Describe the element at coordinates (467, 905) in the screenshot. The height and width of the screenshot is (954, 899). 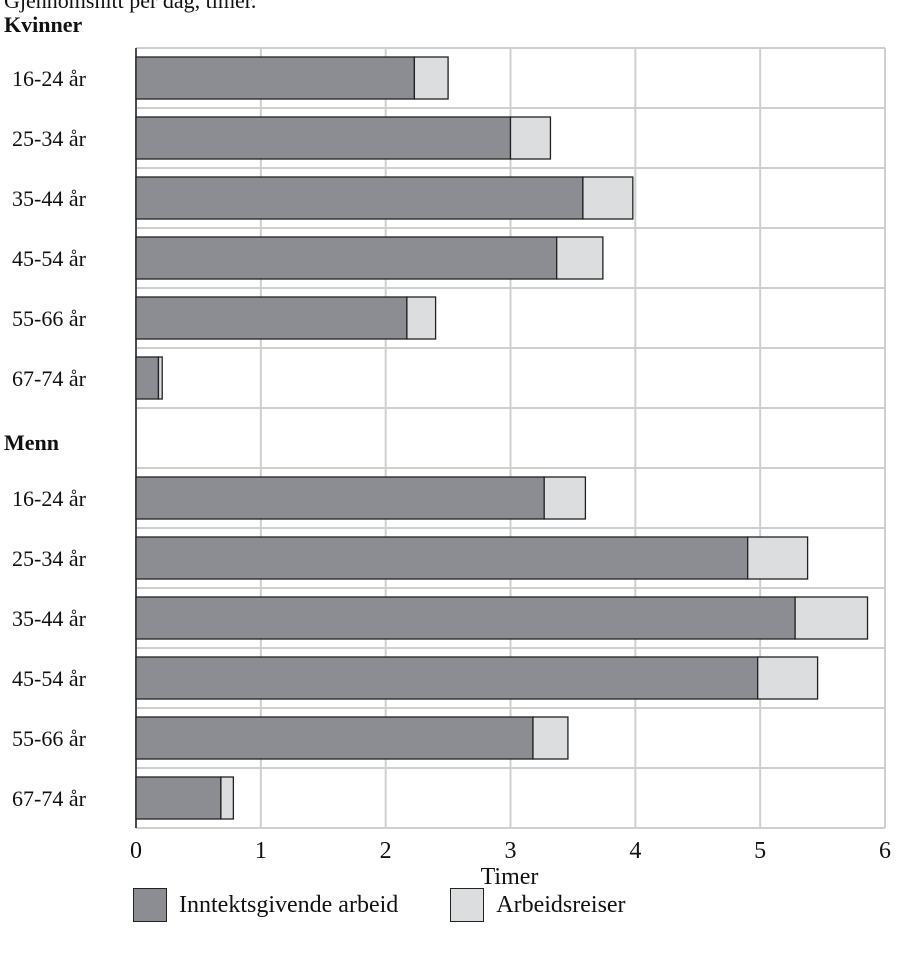
I see `legend-swatch-reiser` at that location.